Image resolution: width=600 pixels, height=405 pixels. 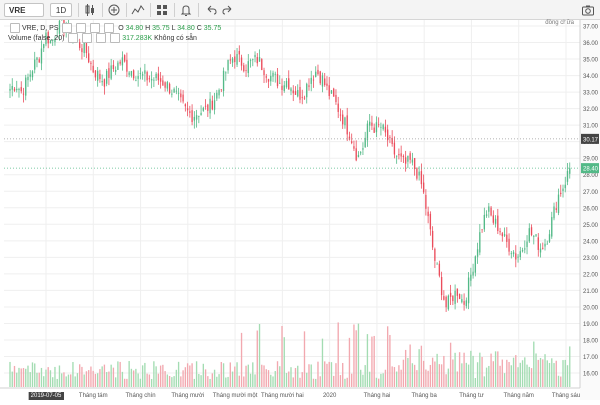 What do you see at coordinates (61, 10) in the screenshot?
I see `interval-selector: 1D` at bounding box center [61, 10].